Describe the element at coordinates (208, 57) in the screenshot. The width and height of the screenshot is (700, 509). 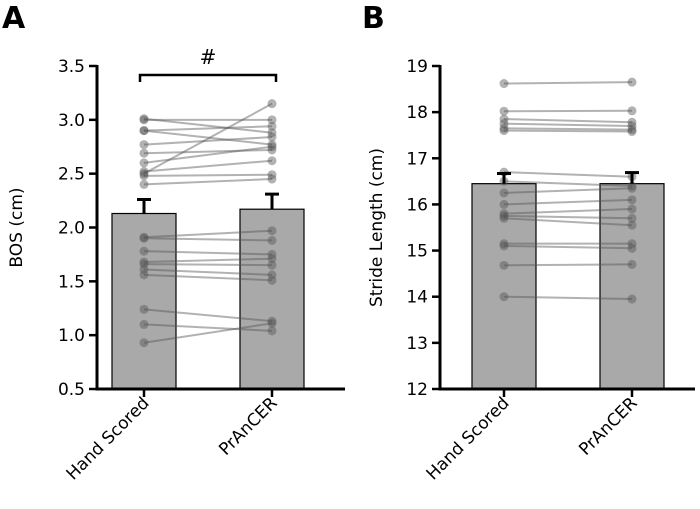
I see `significance-label: #` at that location.